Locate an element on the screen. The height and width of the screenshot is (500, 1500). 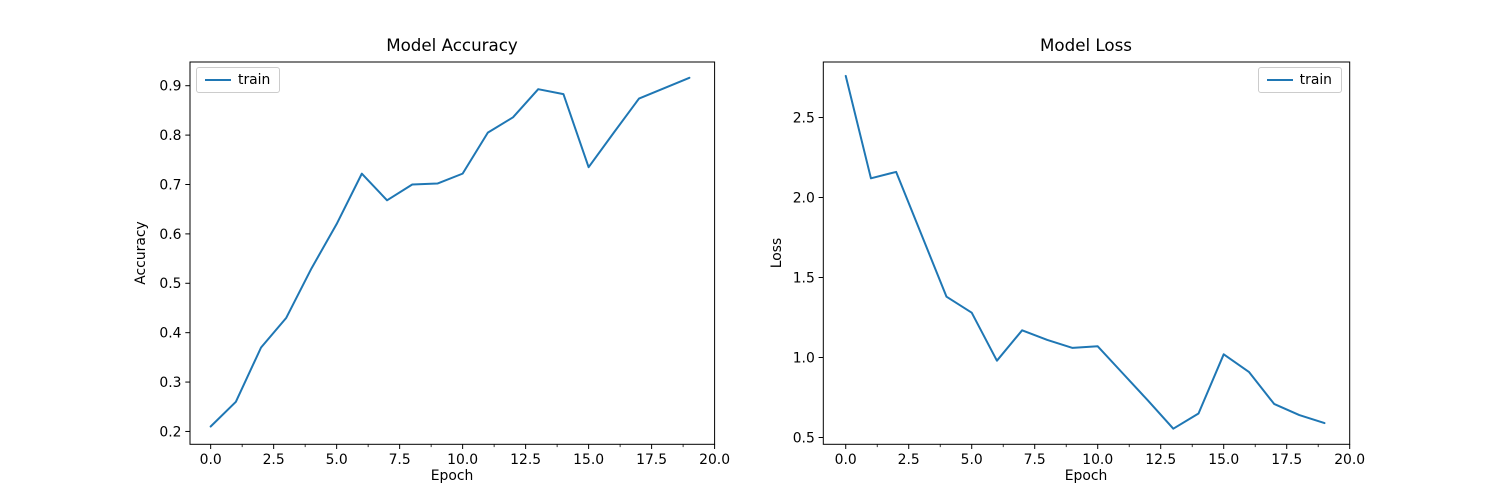
y-tick-label: 0.8 is located at coordinates (170, 136).